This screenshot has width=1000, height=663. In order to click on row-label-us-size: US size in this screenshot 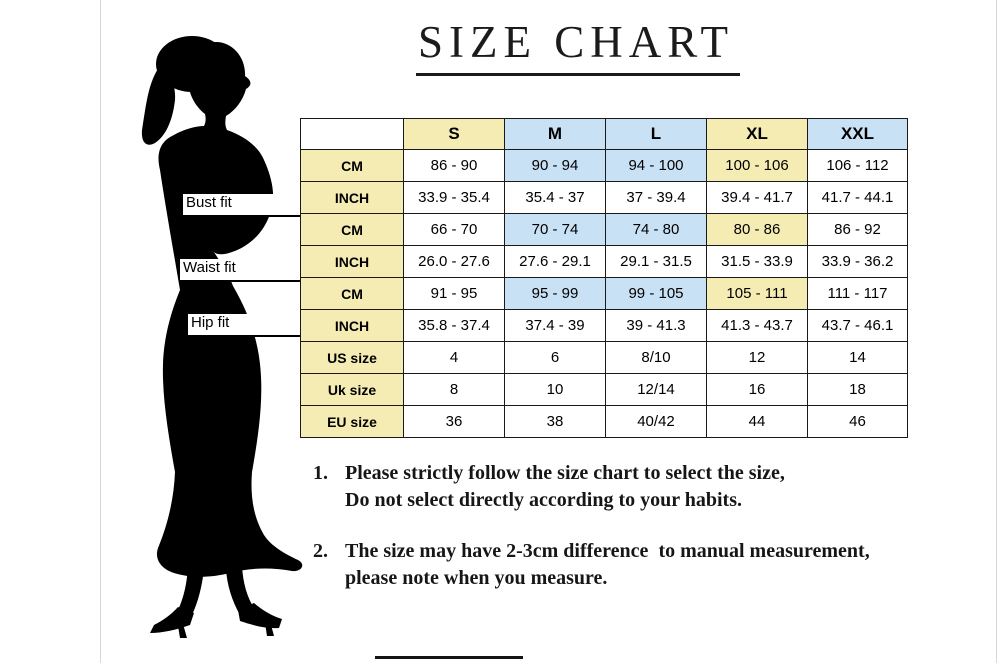, I will do `click(352, 357)`.